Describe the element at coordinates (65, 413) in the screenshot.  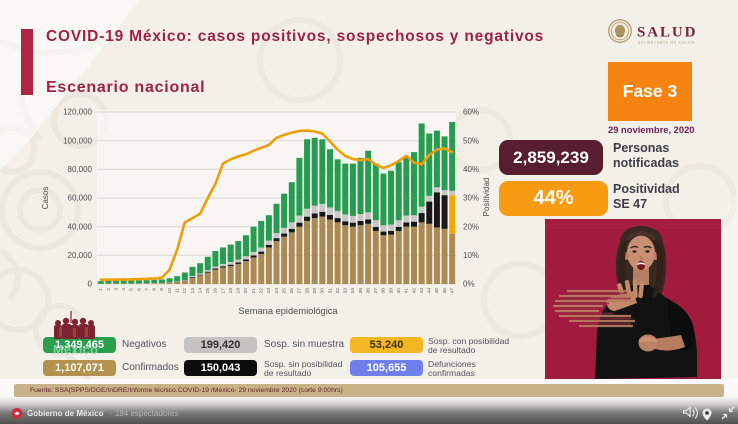
I see `svg-text: Gobierno de México` at that location.